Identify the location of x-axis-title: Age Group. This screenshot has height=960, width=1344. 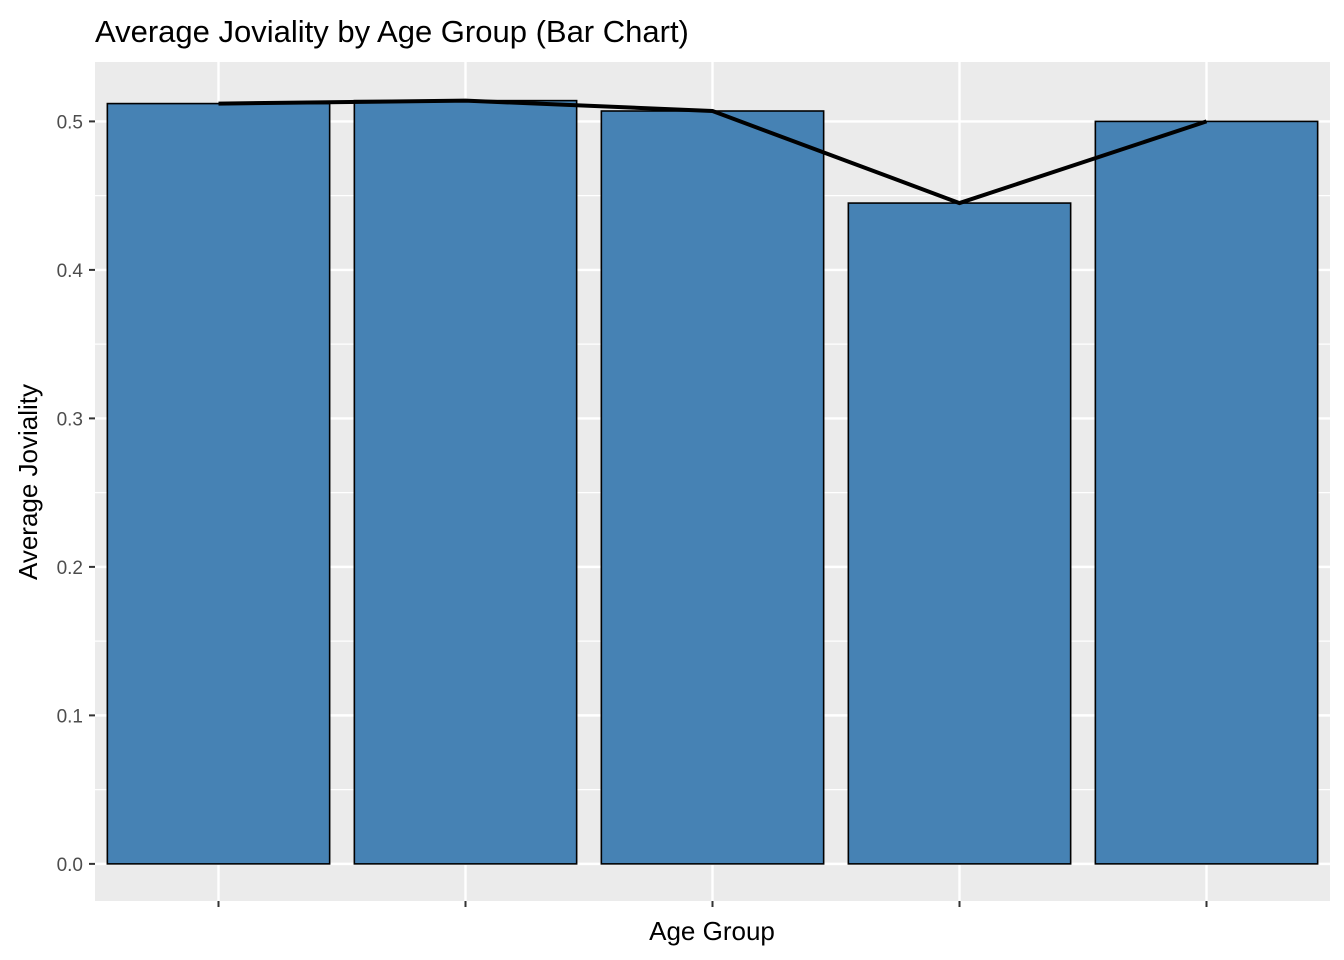
(712, 931).